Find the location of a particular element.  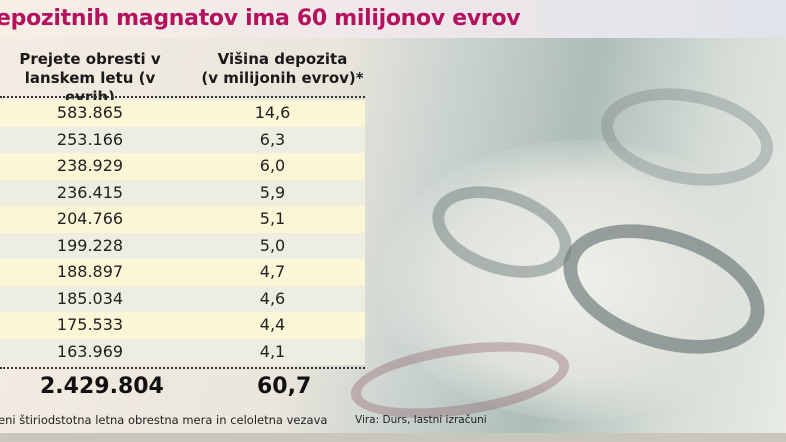

table-row: 163.969 4,1 is located at coordinates (182, 351).